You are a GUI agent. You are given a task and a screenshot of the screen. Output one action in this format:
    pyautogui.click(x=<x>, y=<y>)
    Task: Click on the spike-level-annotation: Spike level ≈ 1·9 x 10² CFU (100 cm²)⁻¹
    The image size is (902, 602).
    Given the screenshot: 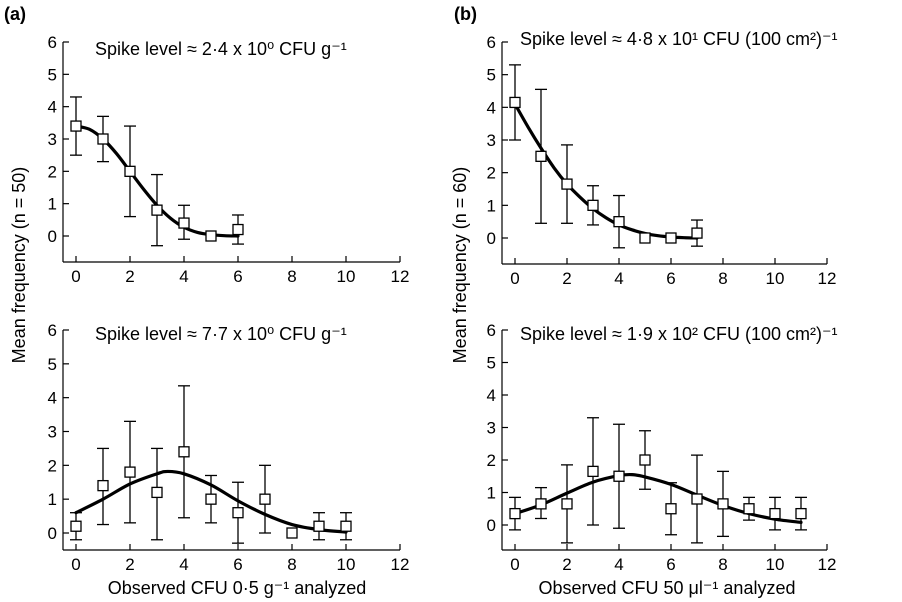 What is the action you would take?
    pyautogui.click(x=678, y=334)
    